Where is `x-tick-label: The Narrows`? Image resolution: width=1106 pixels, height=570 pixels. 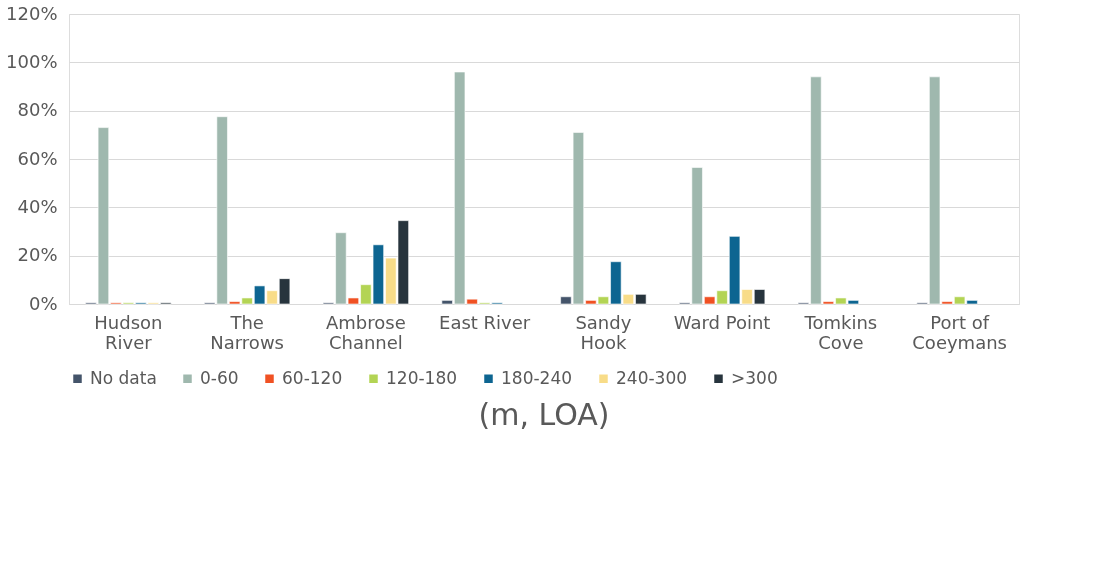
x-tick-label: The Narrows is located at coordinates (247, 332).